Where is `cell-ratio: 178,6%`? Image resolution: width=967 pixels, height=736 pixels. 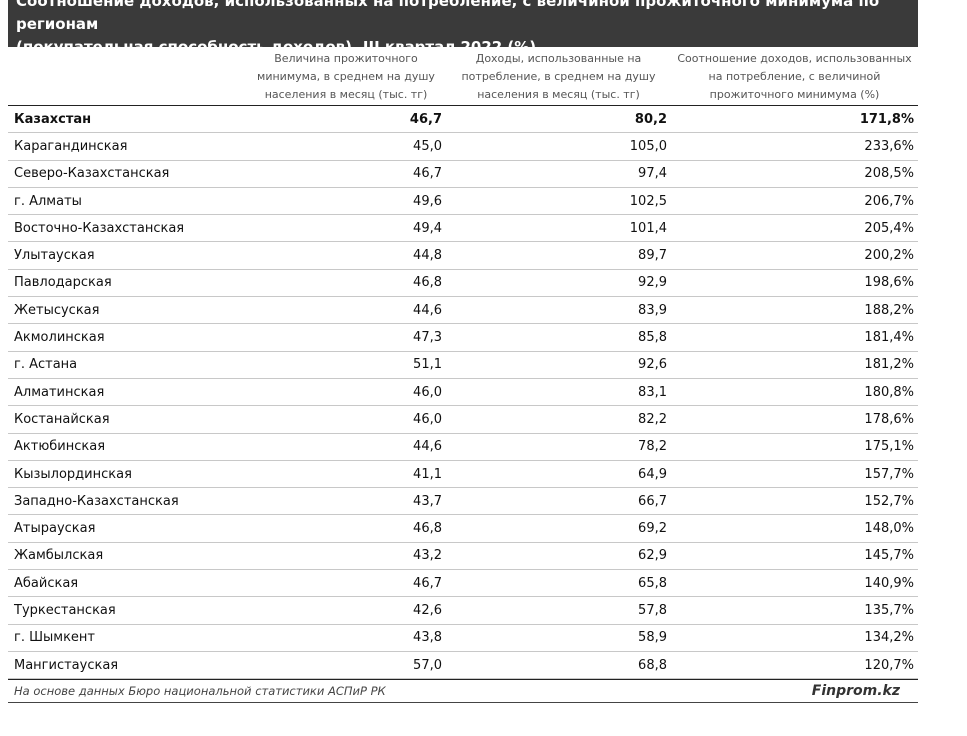 cell-ratio: 178,6% is located at coordinates (794, 419).